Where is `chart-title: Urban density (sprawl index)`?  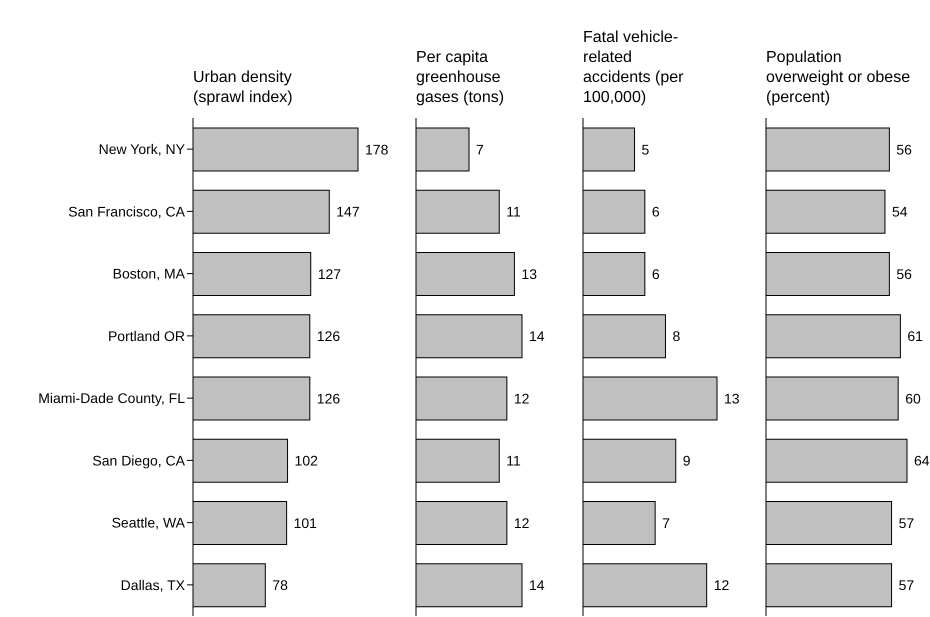 chart-title: Urban density (sprawl index) is located at coordinates (243, 88).